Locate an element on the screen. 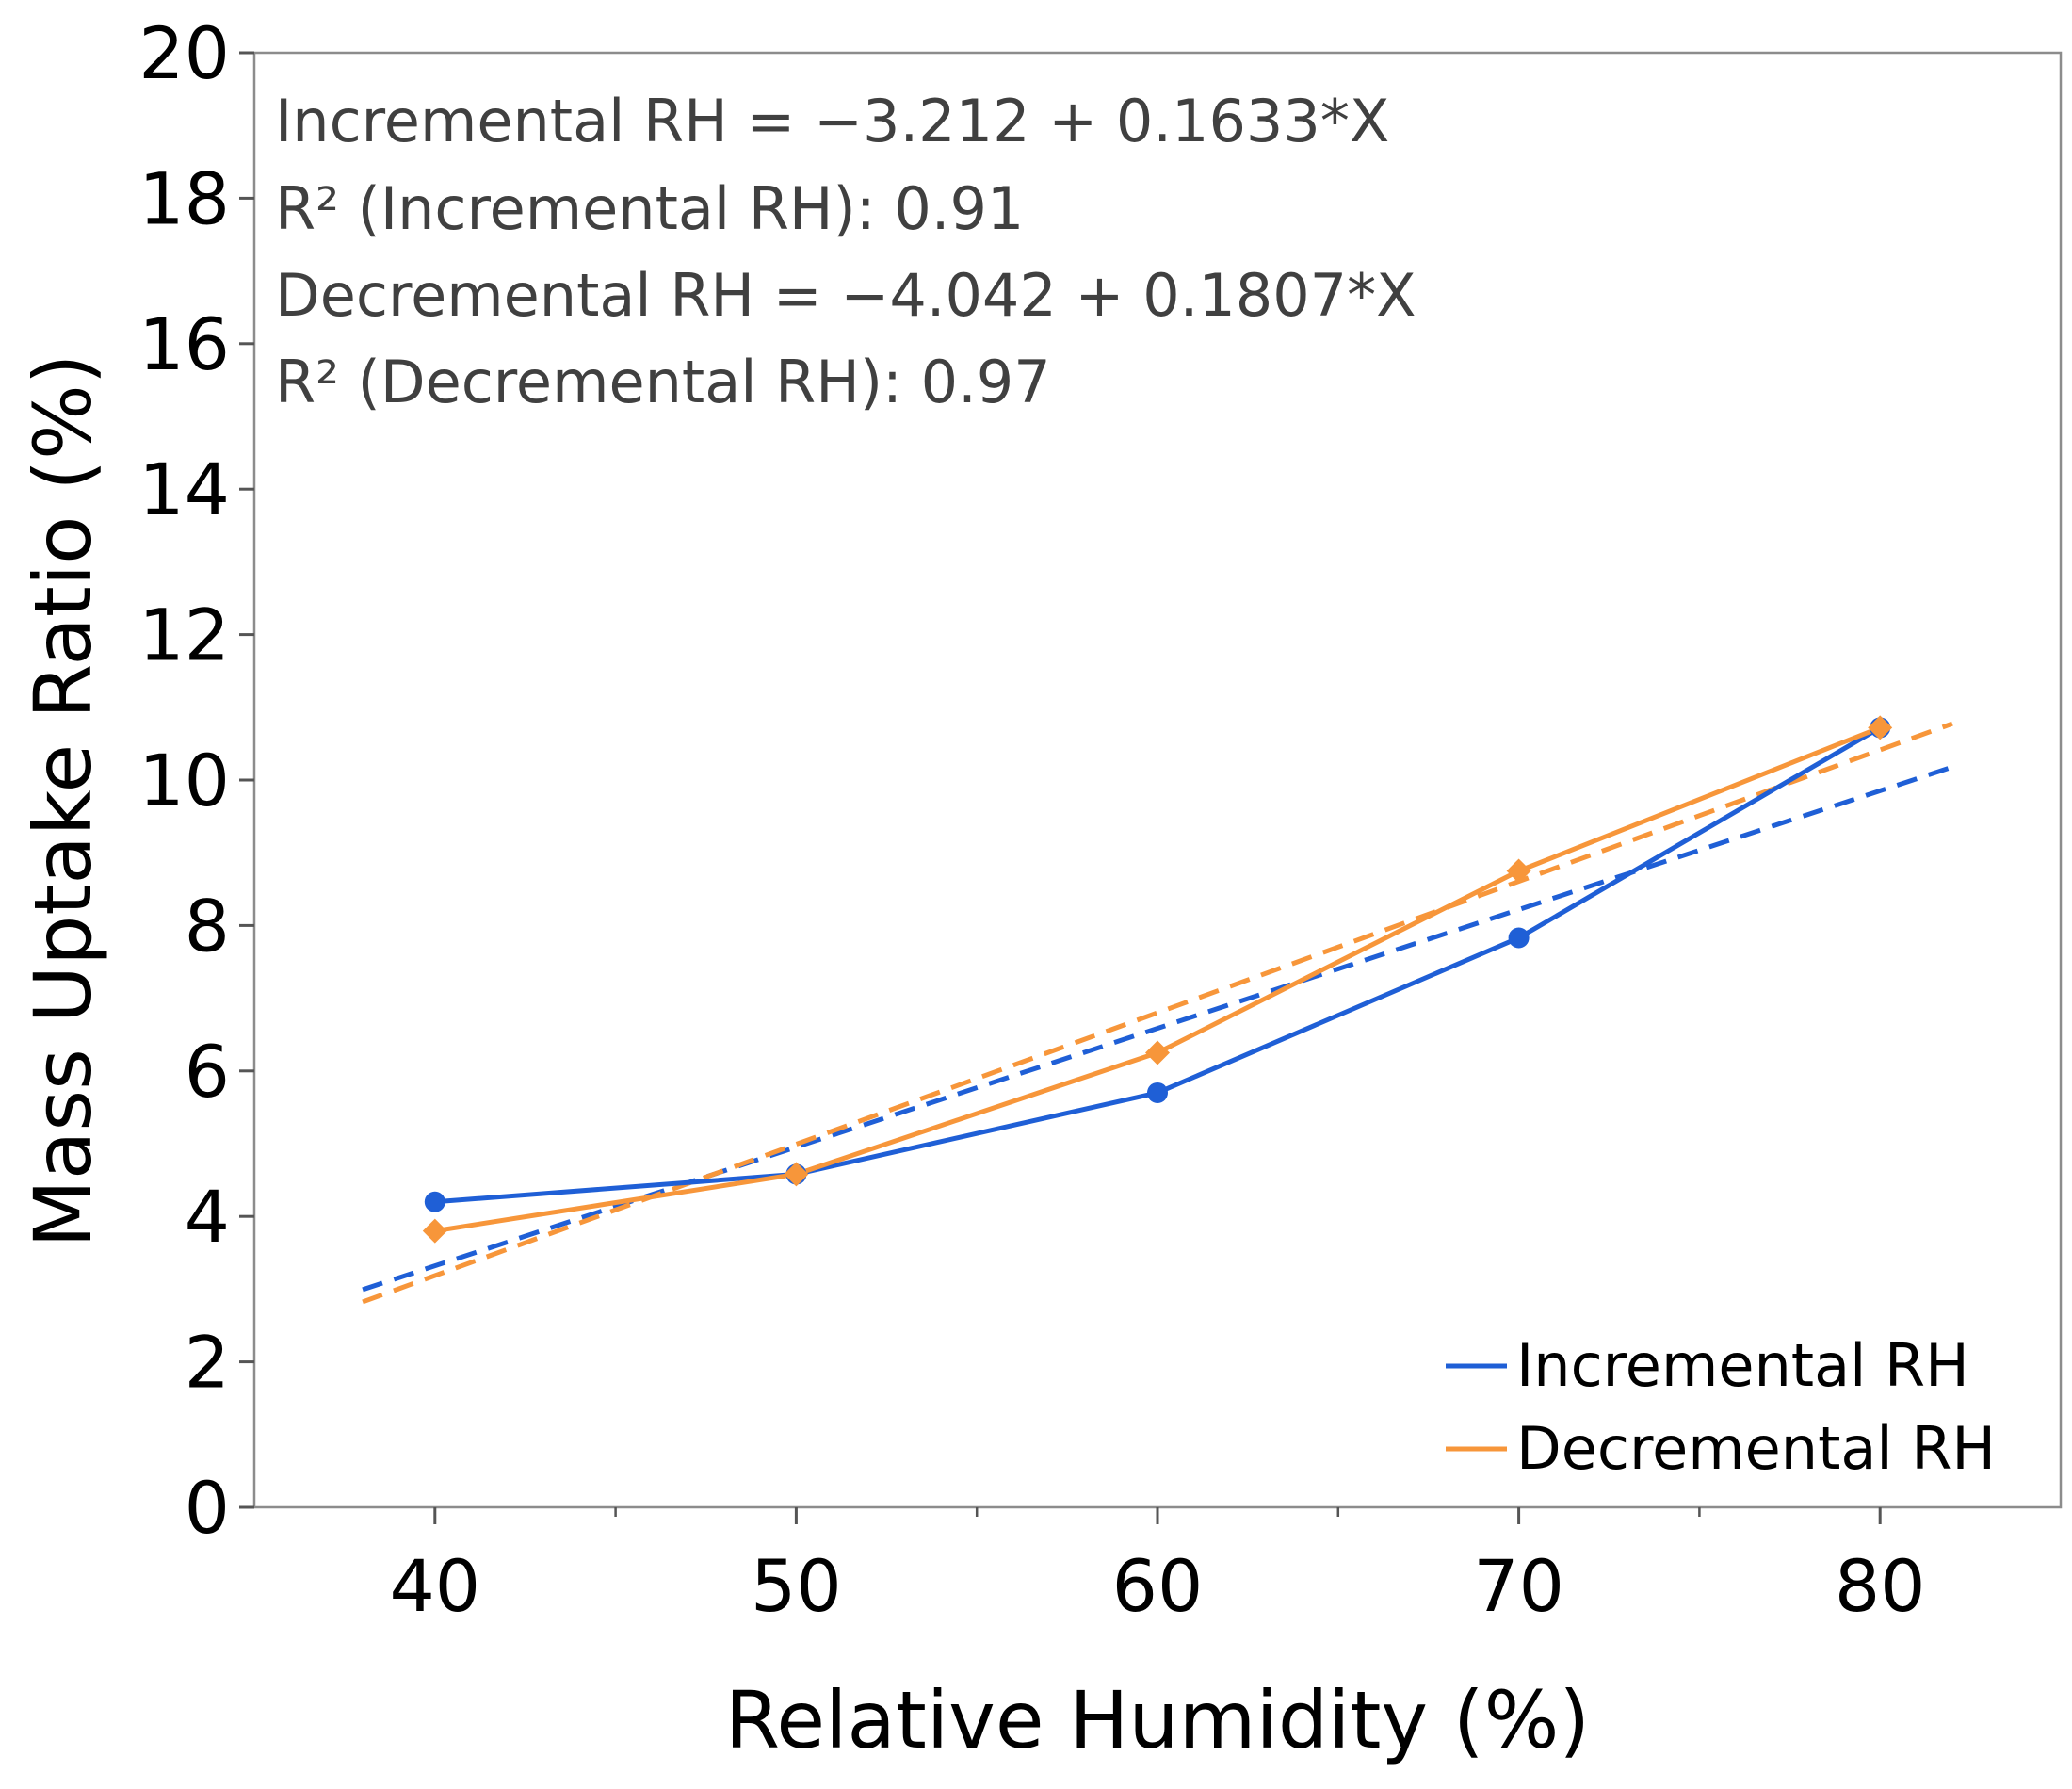 Image resolution: width=2072 pixels, height=1789 pixels. annotation-decremental-equation: Decremental RH = −4.042 + 0.1807*X is located at coordinates (845, 295).